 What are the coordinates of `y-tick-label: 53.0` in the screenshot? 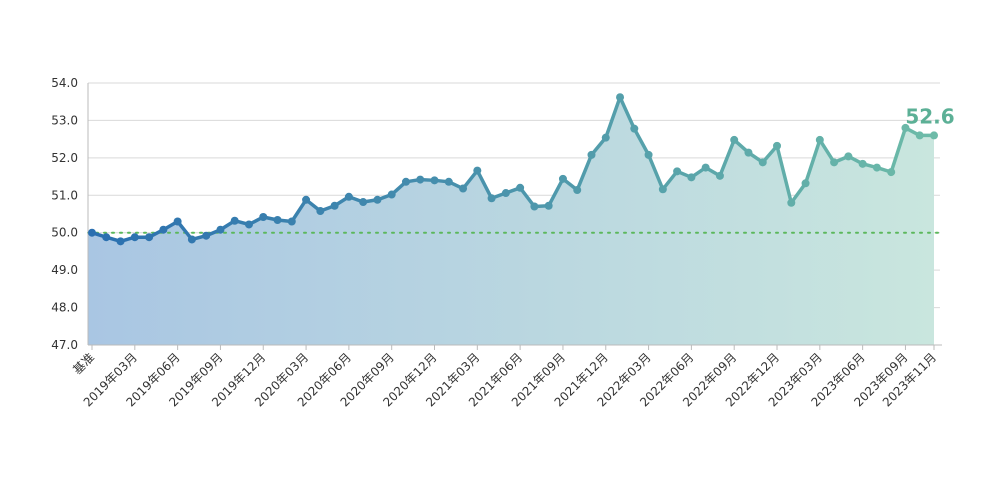 It's located at (64, 120).